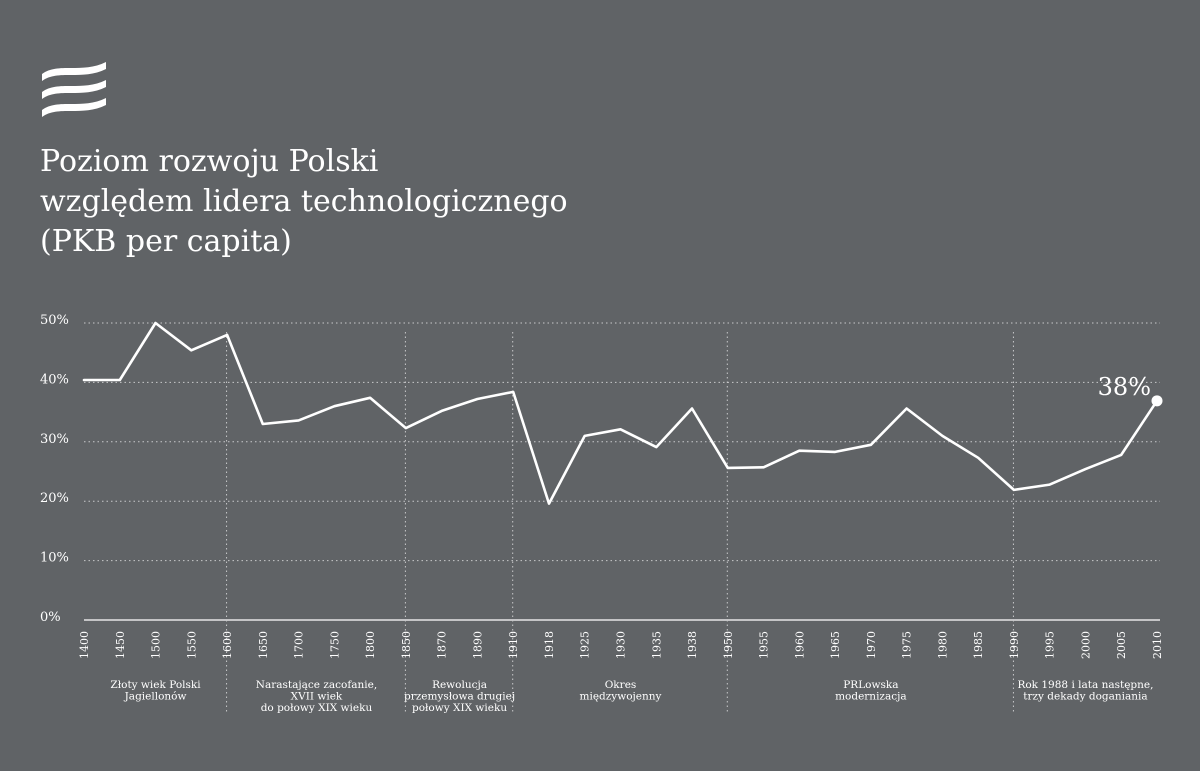 This screenshot has height=771, width=1200. I want to click on period-label: Złoty wiek Polski Jagiellonów, so click(155, 691).